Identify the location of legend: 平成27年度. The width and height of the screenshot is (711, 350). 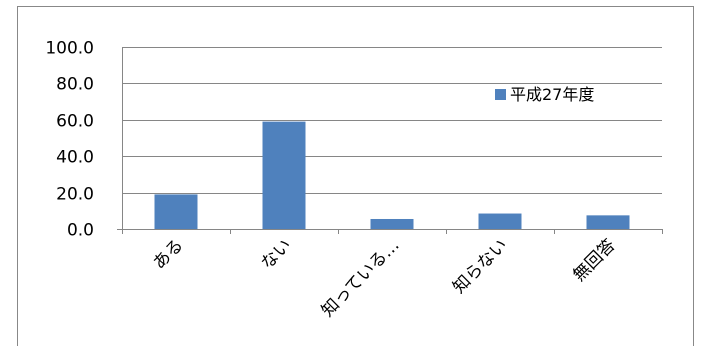
(544, 94).